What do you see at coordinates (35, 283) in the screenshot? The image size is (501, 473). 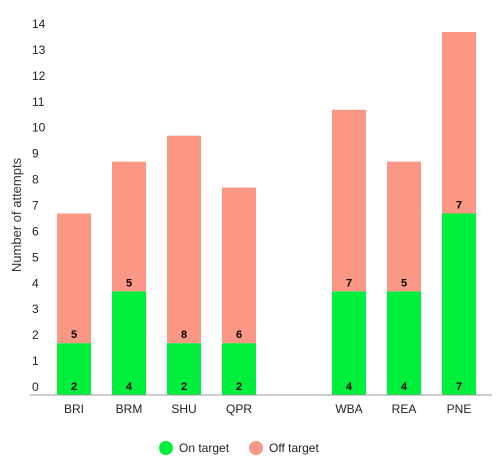 I see `y-tick-label: 4` at bounding box center [35, 283].